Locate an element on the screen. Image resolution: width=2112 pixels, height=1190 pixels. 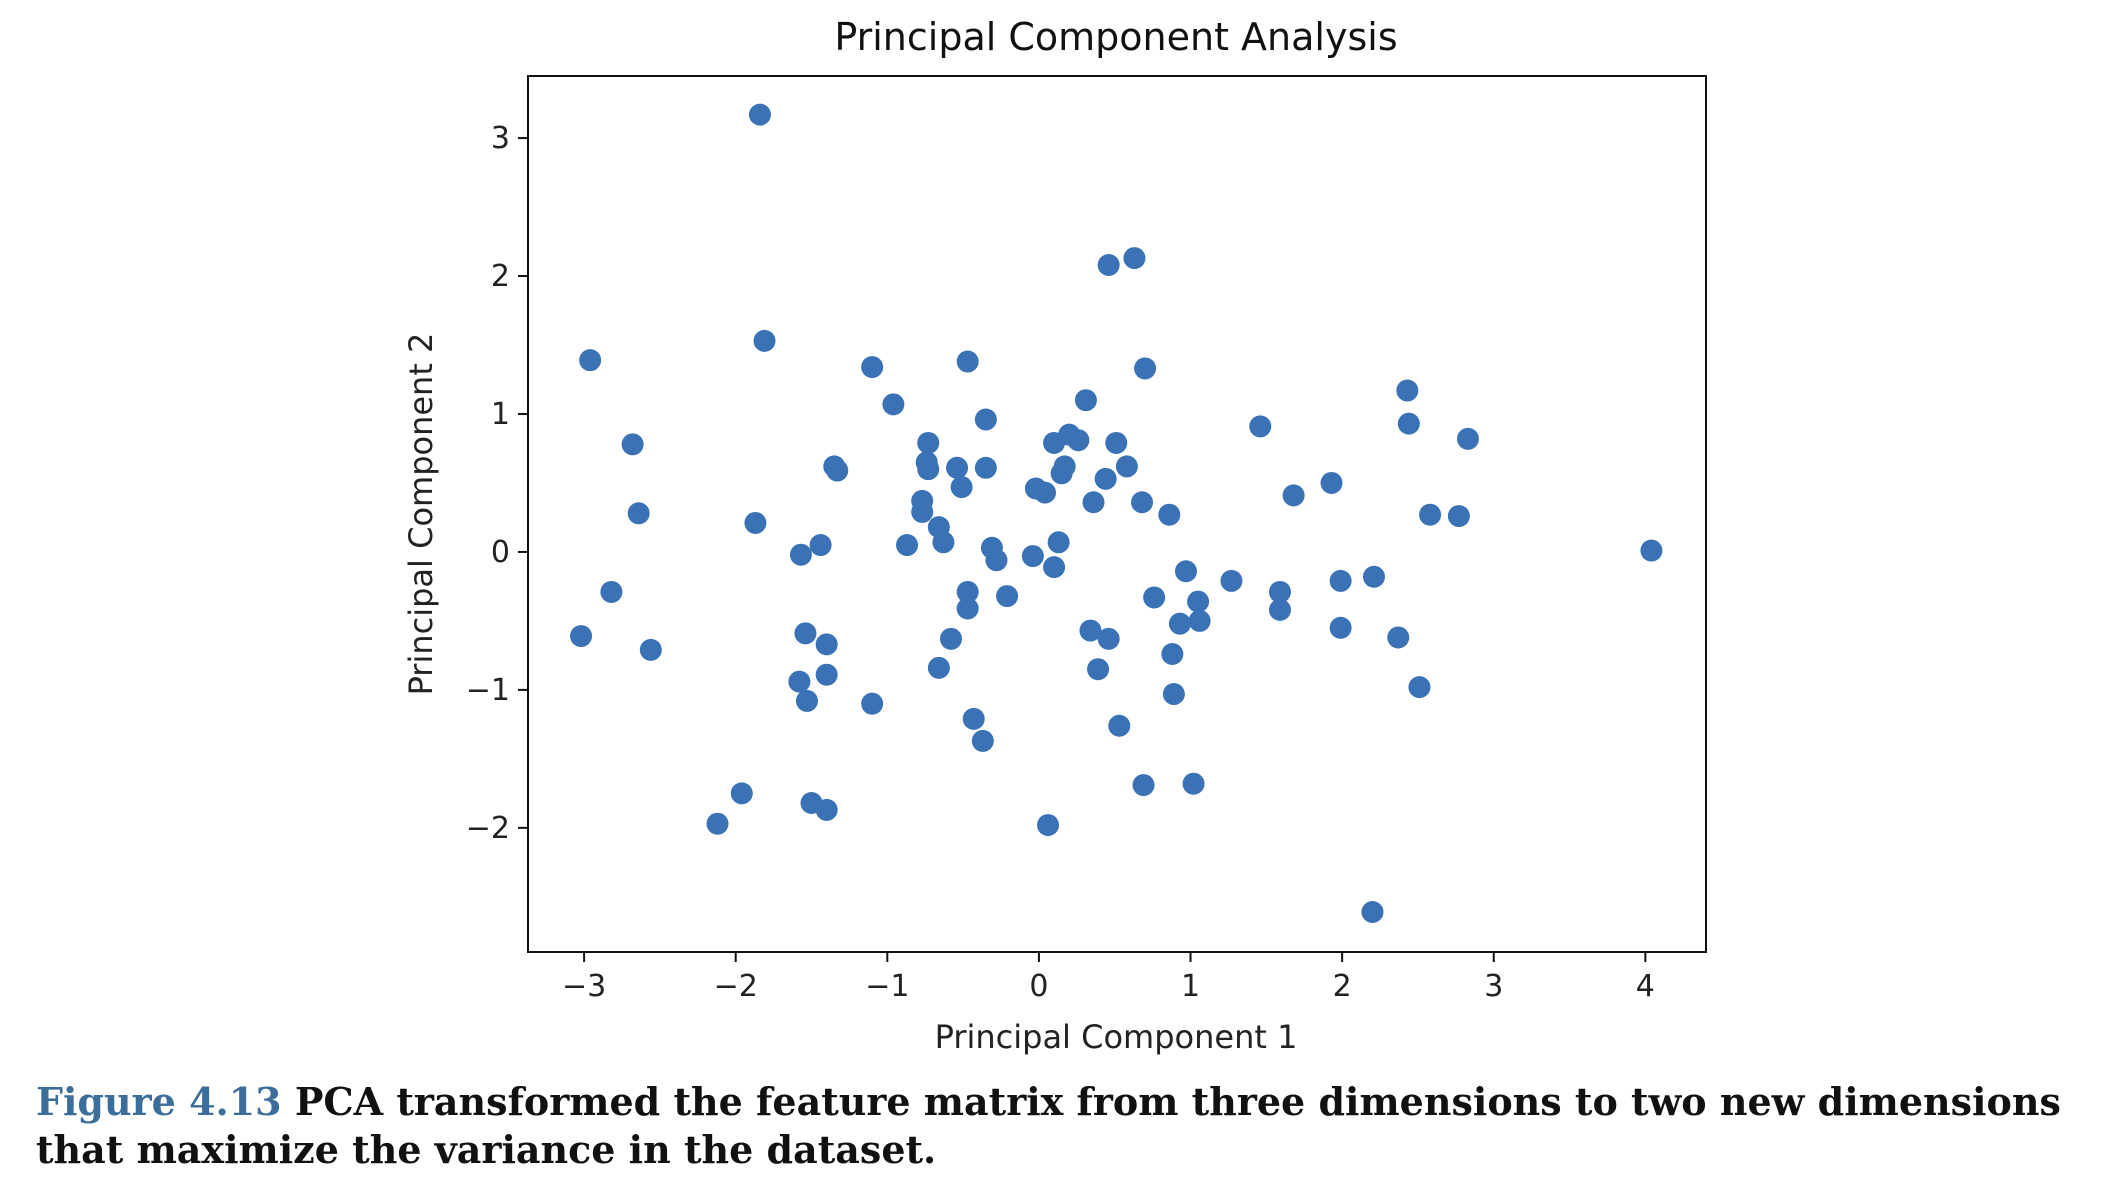
y-tick-label: 1 is located at coordinates (500, 414).